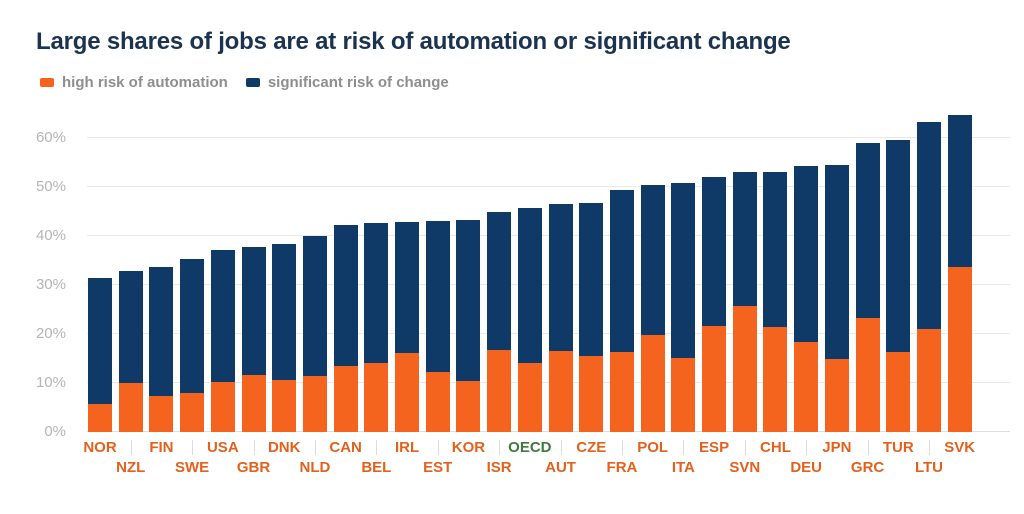  What do you see at coordinates (47, 82) in the screenshot?
I see `legend-swatch-high-risk` at bounding box center [47, 82].